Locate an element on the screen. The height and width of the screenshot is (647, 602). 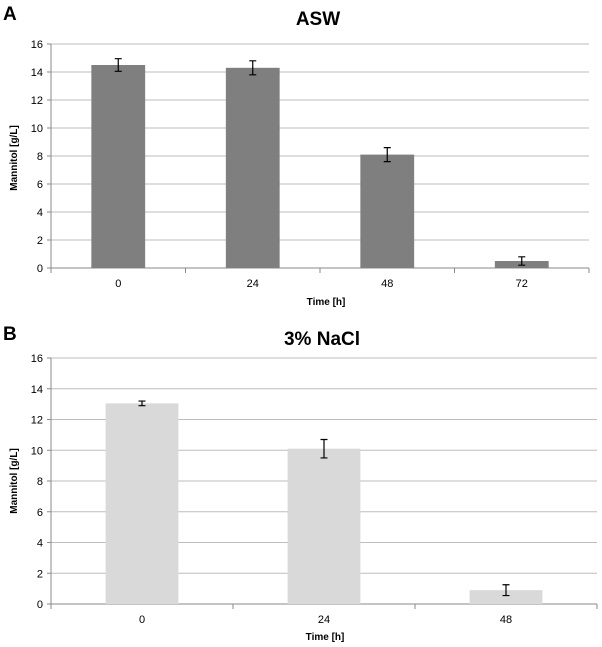
panel-a-ytick-label: 10 is located at coordinates (37, 129).